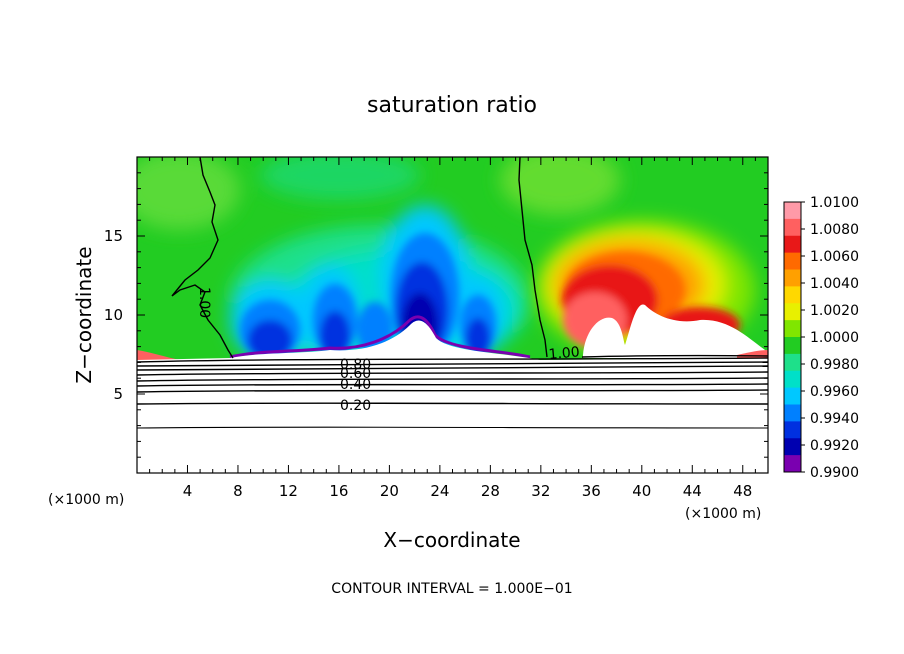 The image size is (904, 654). Describe the element at coordinates (338, 491) in the screenshot. I see `x-tick-label: 16` at that location.